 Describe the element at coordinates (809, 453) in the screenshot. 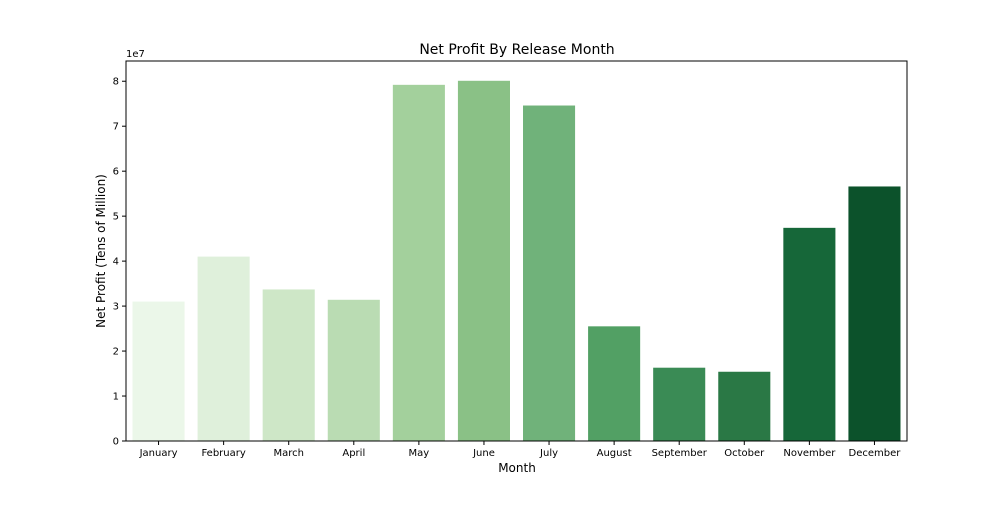

I see `x-tick-label-november: November` at that location.